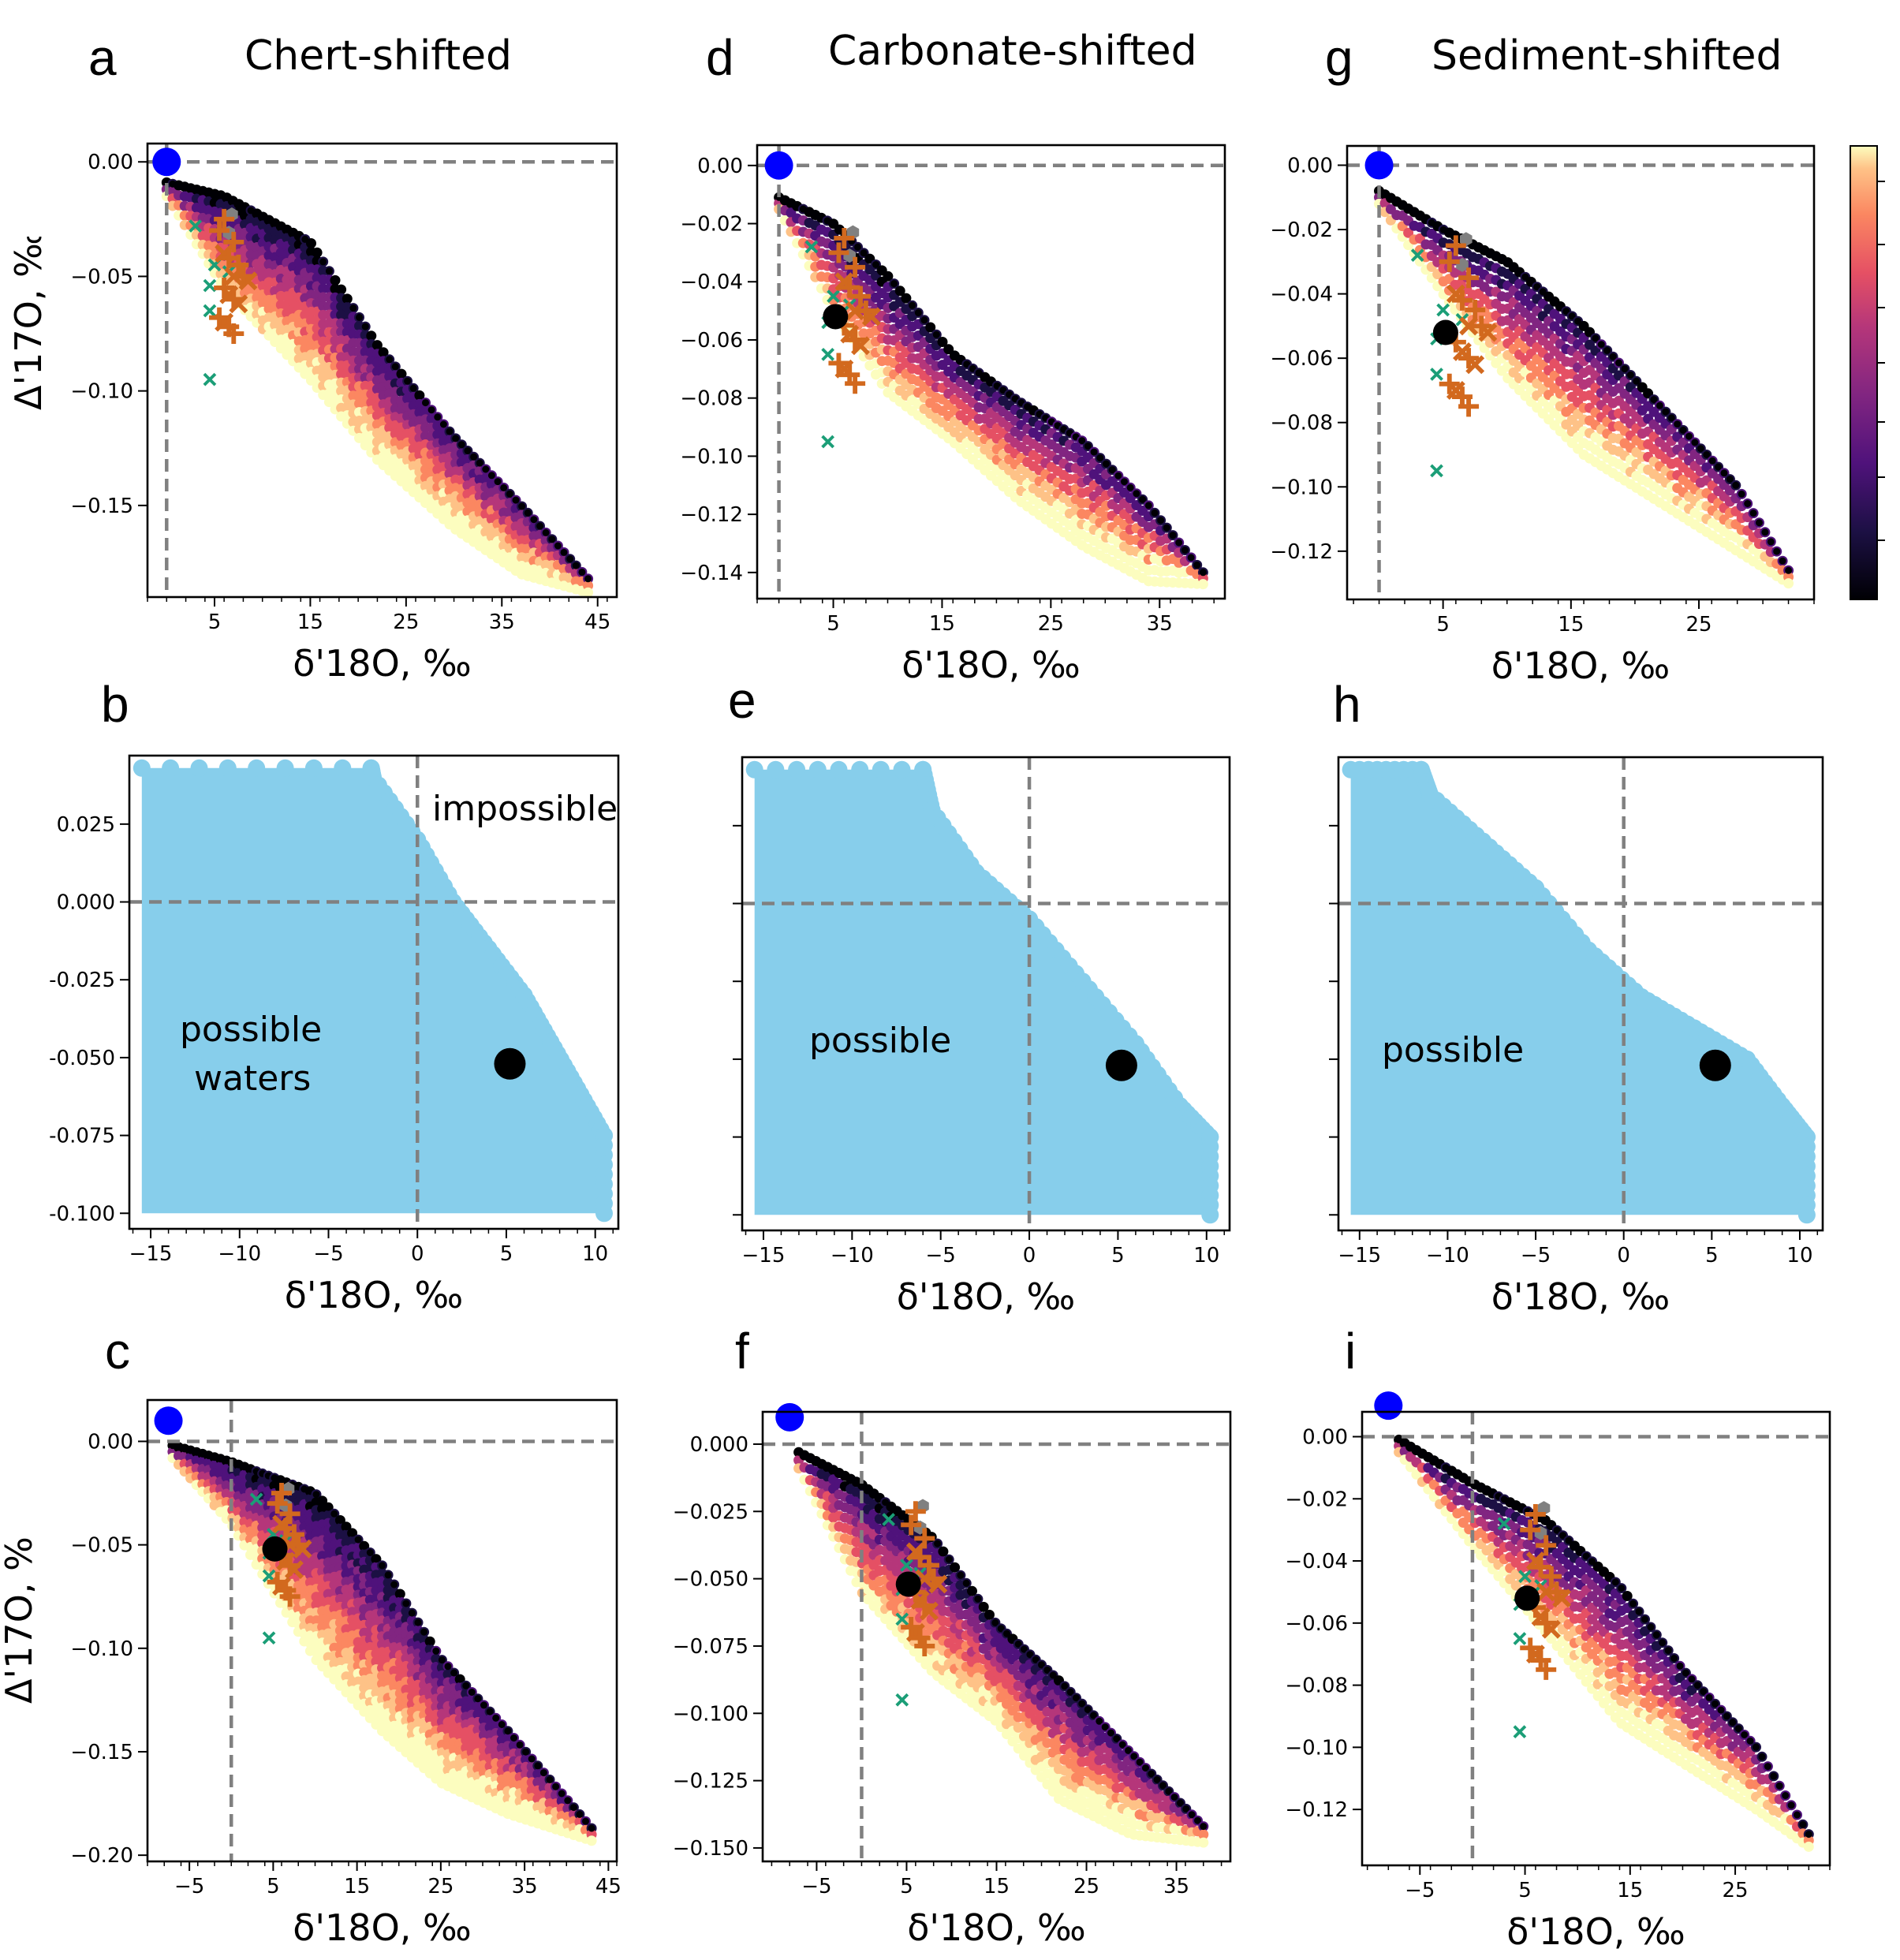 Image resolution: width=1900 pixels, height=1960 pixels. What do you see at coordinates (382, 370) in the screenshot?
I see `plot-area-a` at bounding box center [382, 370].